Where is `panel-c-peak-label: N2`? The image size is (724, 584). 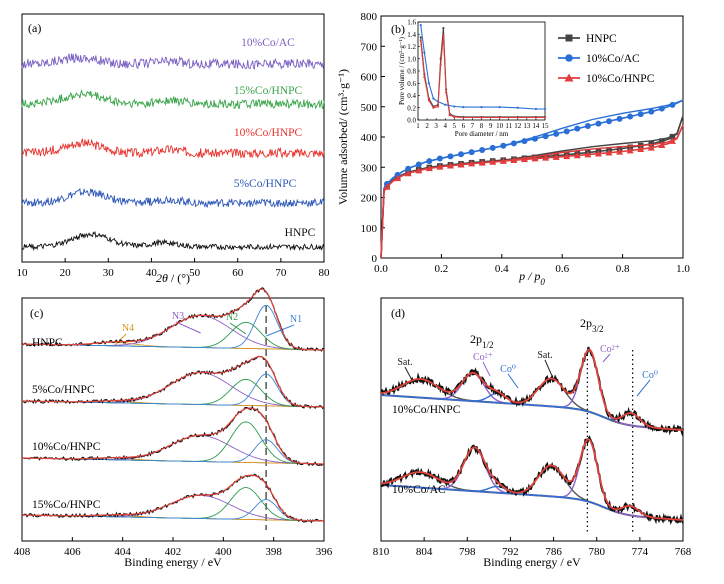
panel-c-peak-label: N2 is located at coordinates (232, 317).